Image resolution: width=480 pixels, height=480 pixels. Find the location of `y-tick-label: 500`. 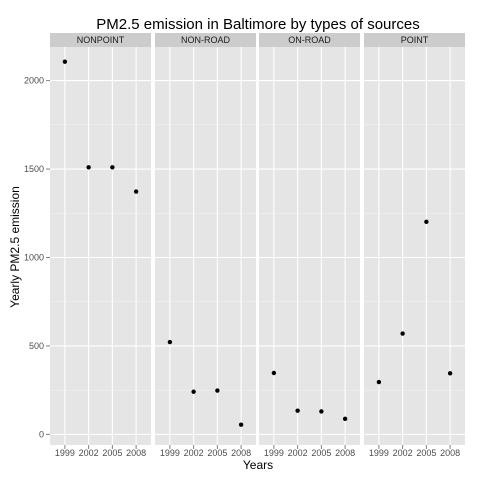

y-tick-label: 500 is located at coordinates (36, 346).